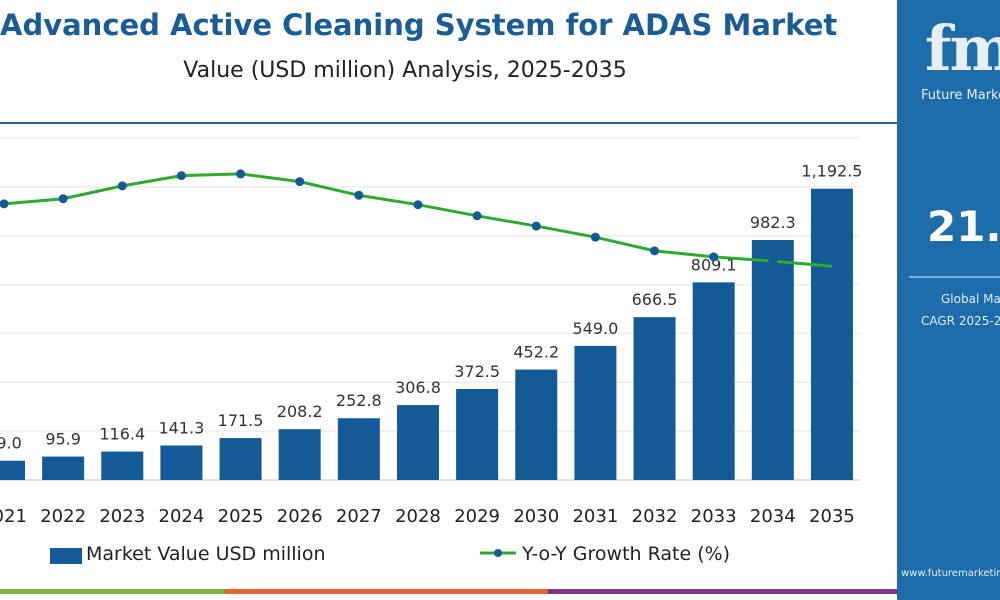 Image resolution: width=1000 pixels, height=600 pixels. What do you see at coordinates (182, 516) in the screenshot?
I see `x-tick-2024: 2024` at bounding box center [182, 516].